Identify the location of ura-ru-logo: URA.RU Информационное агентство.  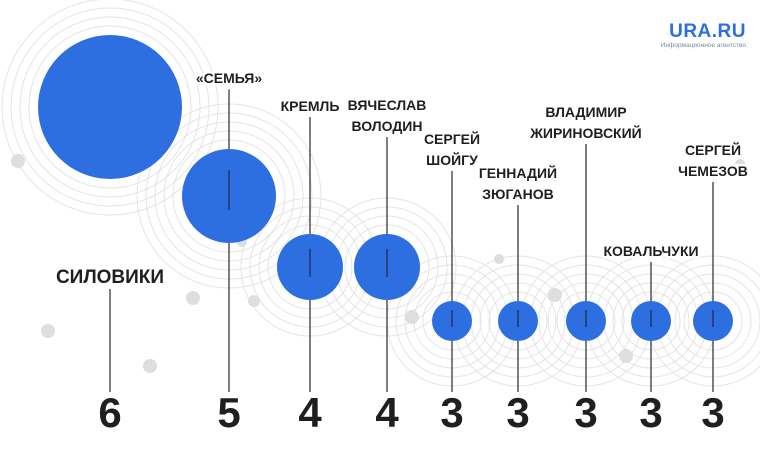
(703, 36).